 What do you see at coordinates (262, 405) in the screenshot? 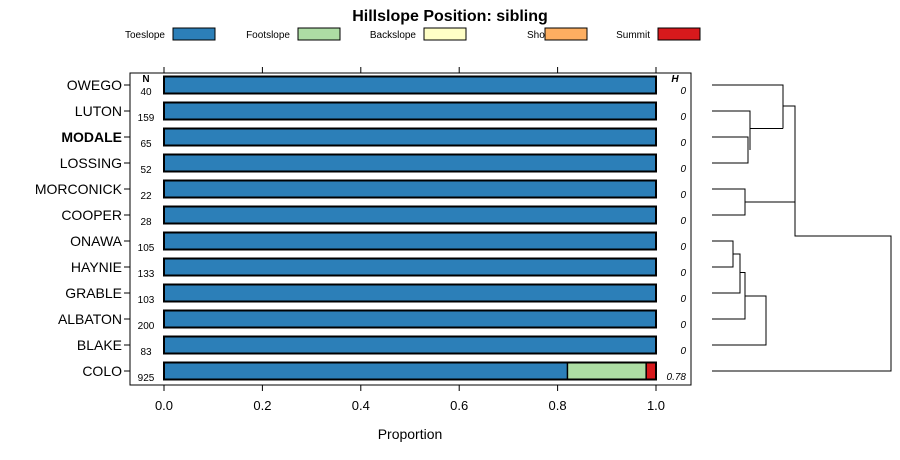
I see `x-tick-label: 0.2` at bounding box center [262, 405].